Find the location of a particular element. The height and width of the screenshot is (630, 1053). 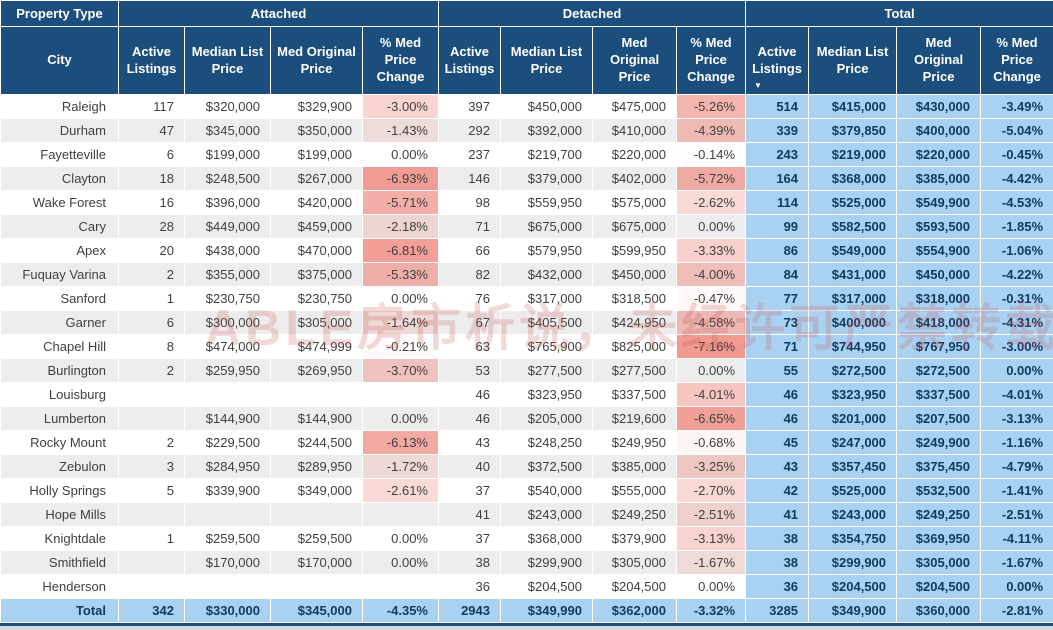

cell-total-med-original-price: $554,900 is located at coordinates (939, 250).